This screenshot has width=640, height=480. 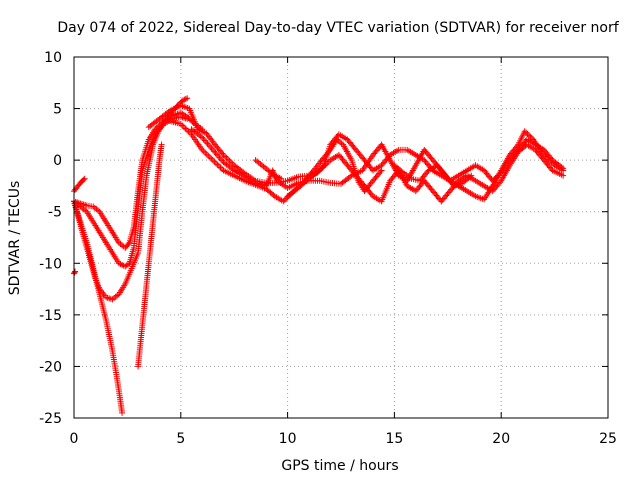 I want to click on x-axis-label: GPS time / hours, so click(x=339, y=466).